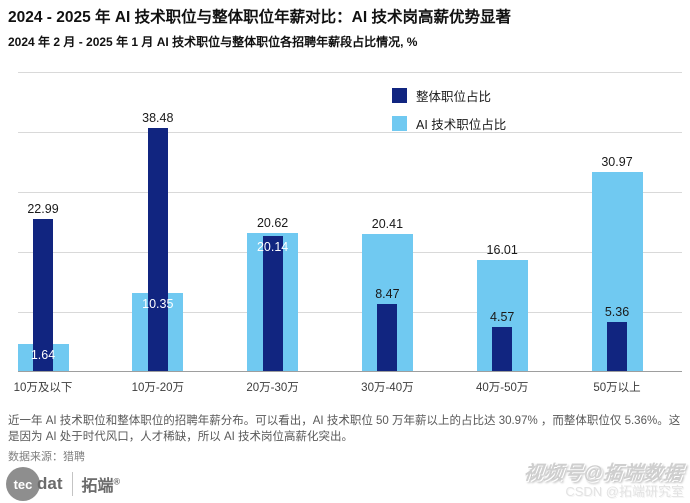 The image size is (690, 503). What do you see at coordinates (387, 294) in the screenshot?
I see `value-label: 8.47` at bounding box center [387, 294].